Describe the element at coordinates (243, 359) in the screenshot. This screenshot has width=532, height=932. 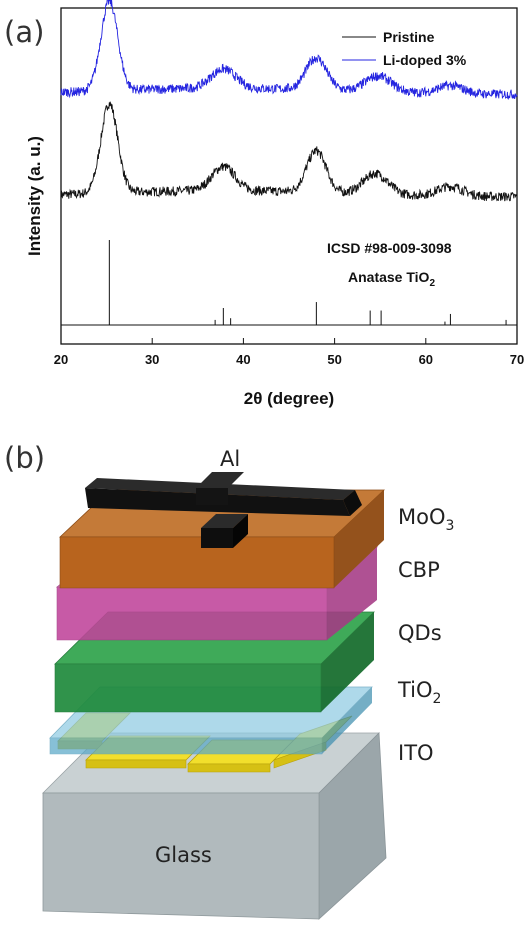
I see `x-tick-label: 40` at that location.